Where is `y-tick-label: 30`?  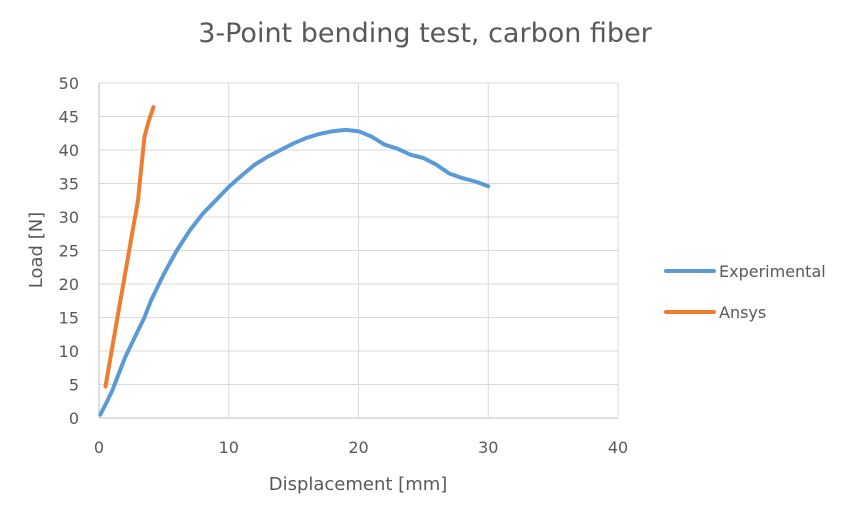 y-tick-label: 30 is located at coordinates (69, 217).